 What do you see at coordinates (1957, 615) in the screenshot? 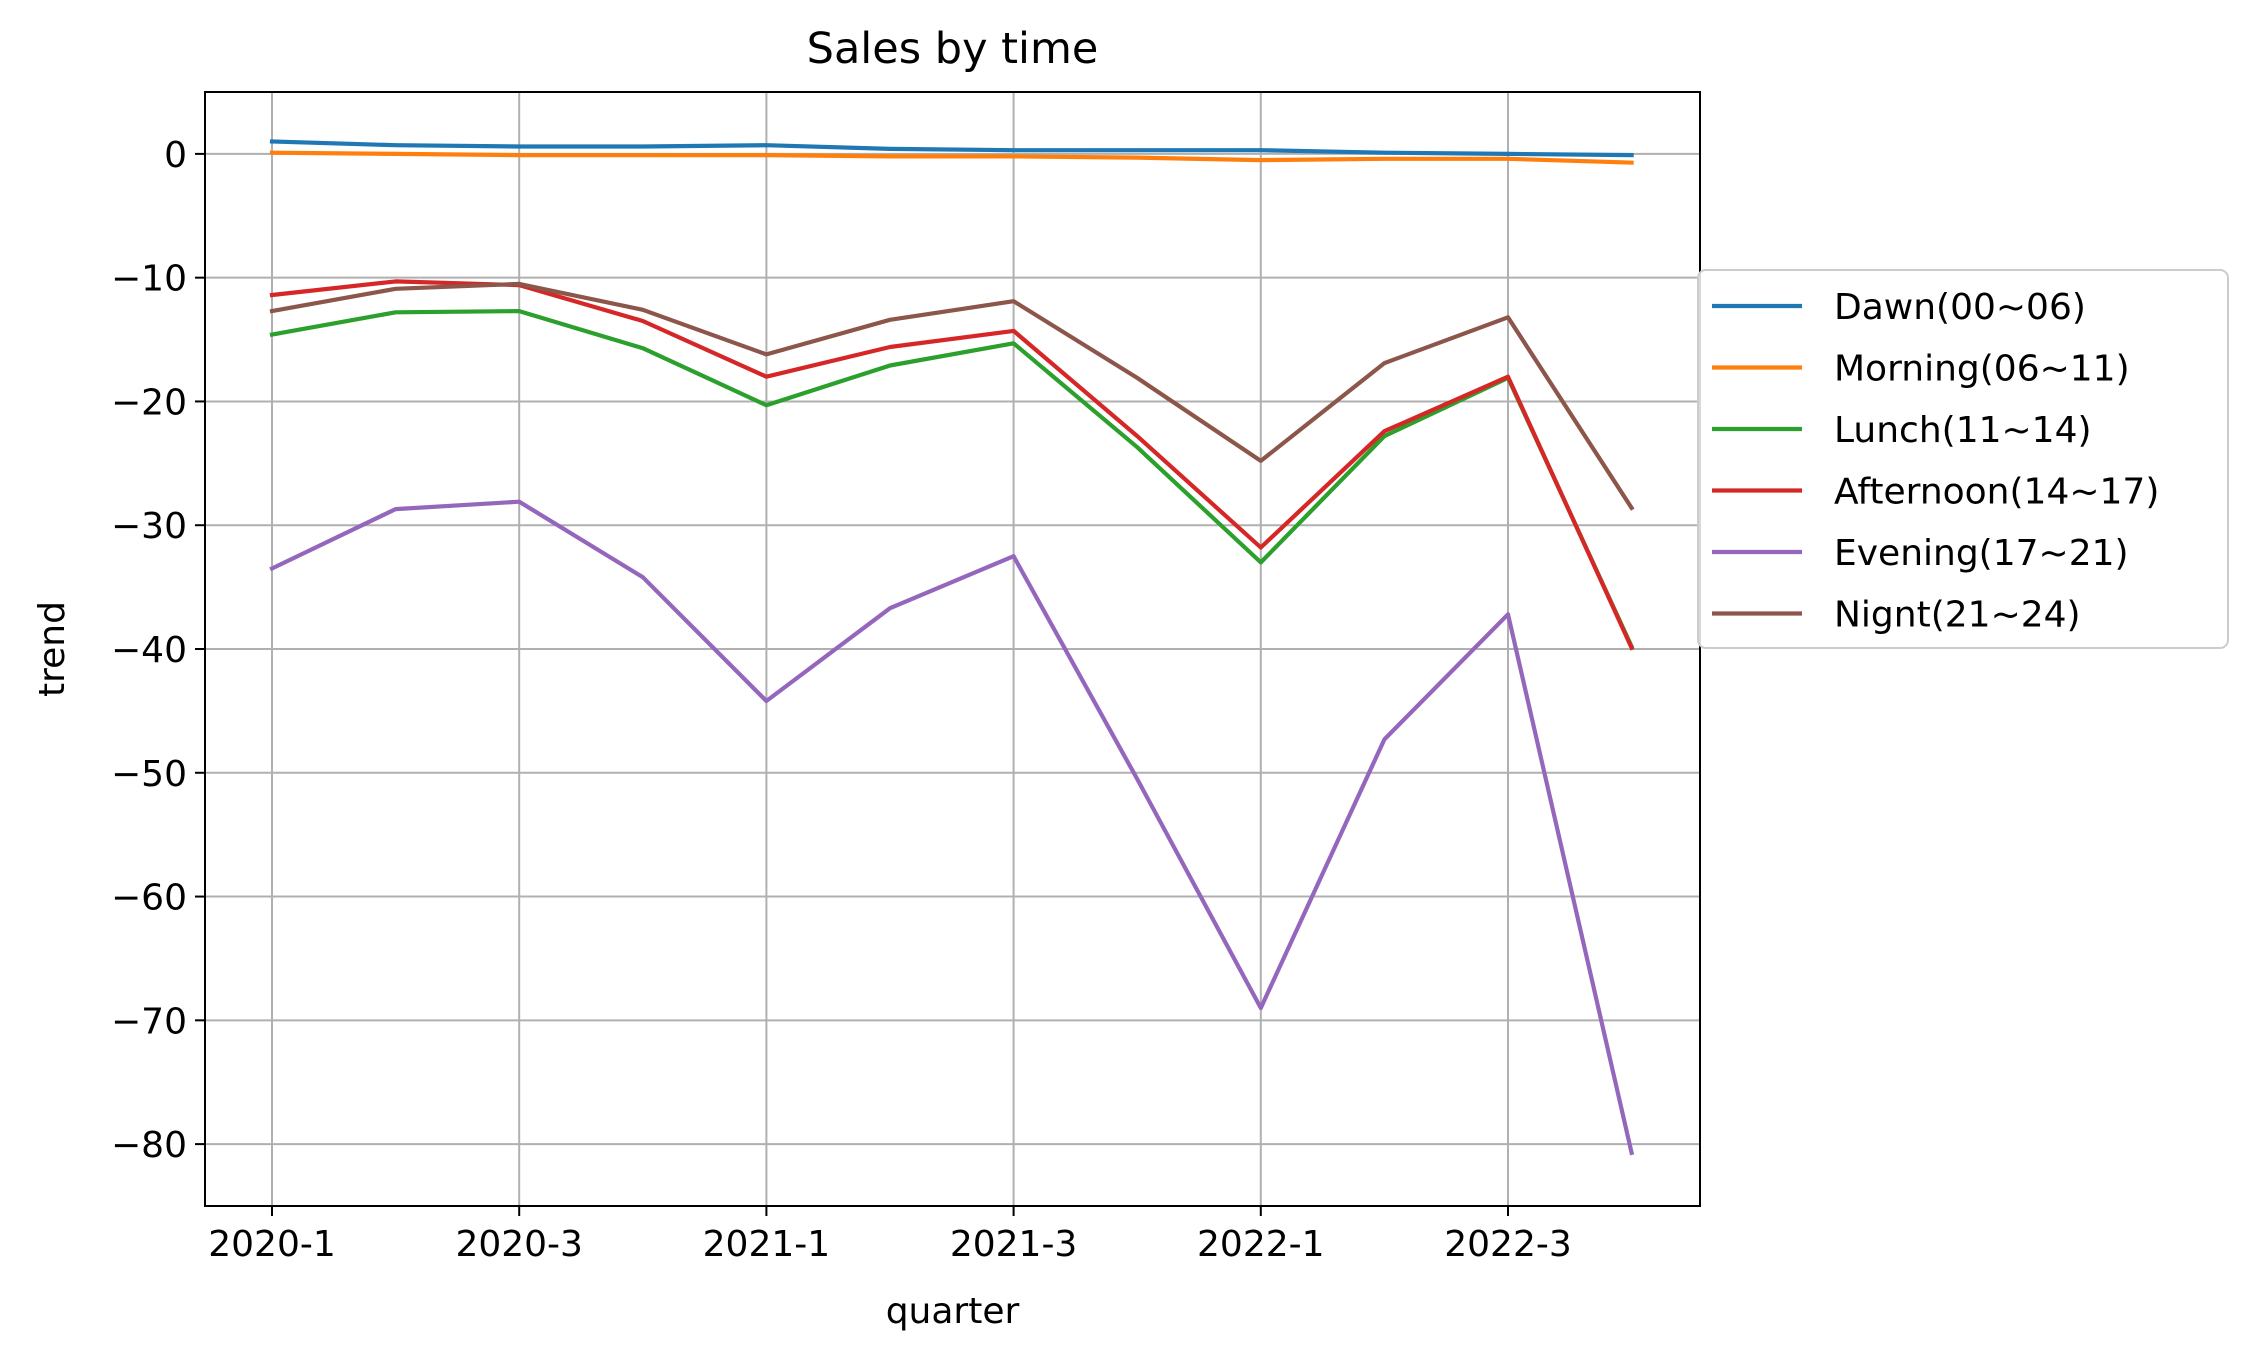
I see `legend-label-5: Nignt(21~24)` at bounding box center [1957, 615].